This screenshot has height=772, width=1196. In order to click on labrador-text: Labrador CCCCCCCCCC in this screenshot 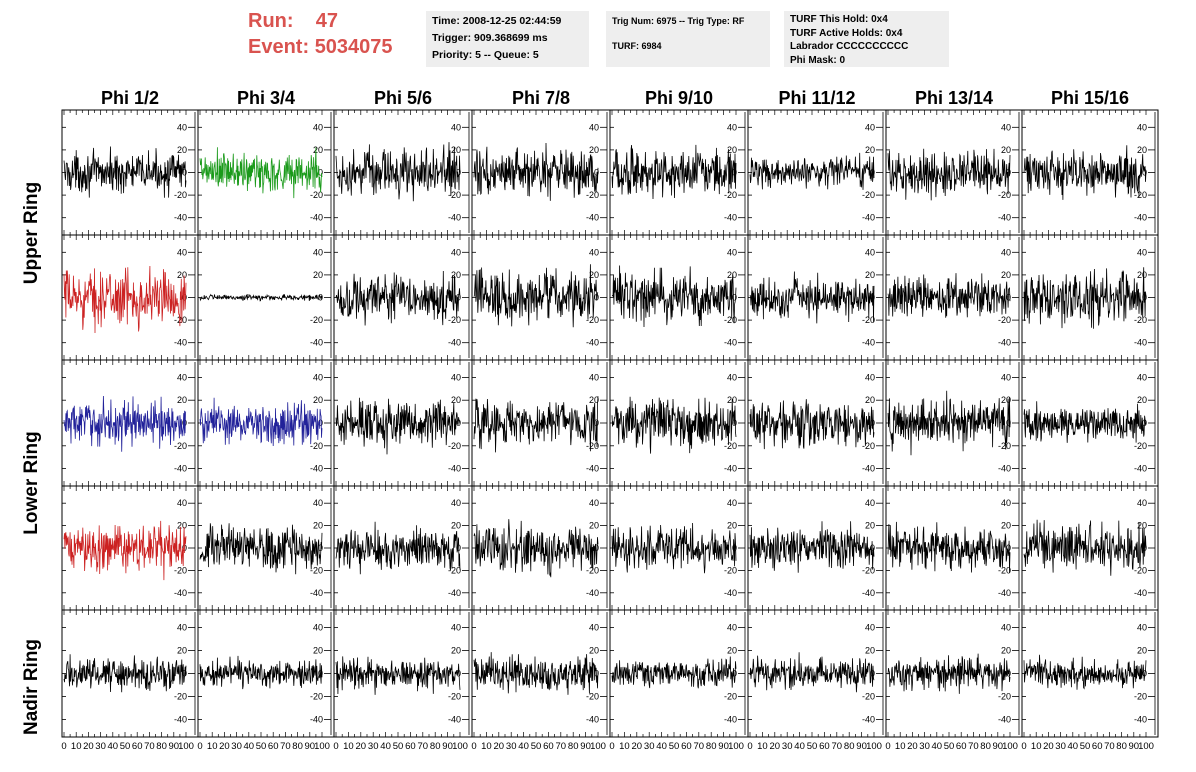, I will do `click(849, 46)`.